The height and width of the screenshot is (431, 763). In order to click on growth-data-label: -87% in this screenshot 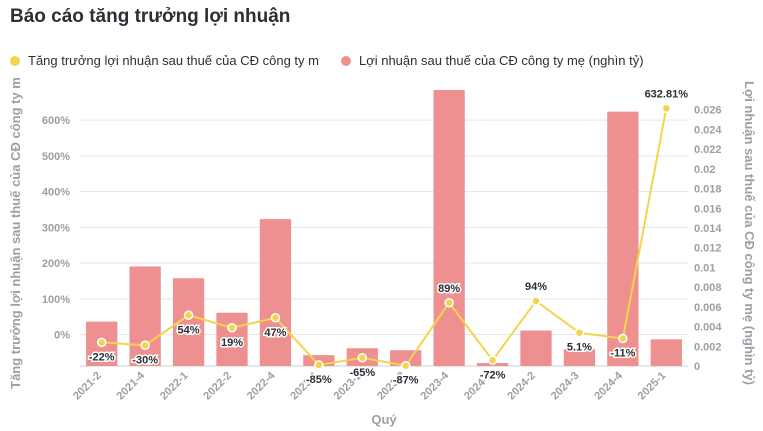, I will do `click(406, 381)`.